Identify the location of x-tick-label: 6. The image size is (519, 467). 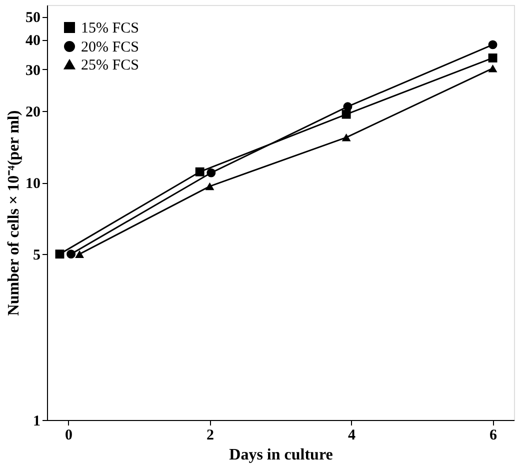
(494, 436).